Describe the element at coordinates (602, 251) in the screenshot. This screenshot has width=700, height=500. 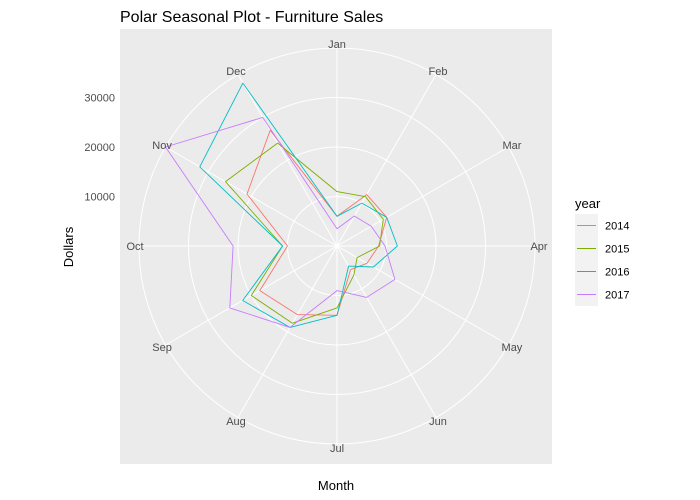
I see `legend: year 2014 2015 2016 2017` at that location.